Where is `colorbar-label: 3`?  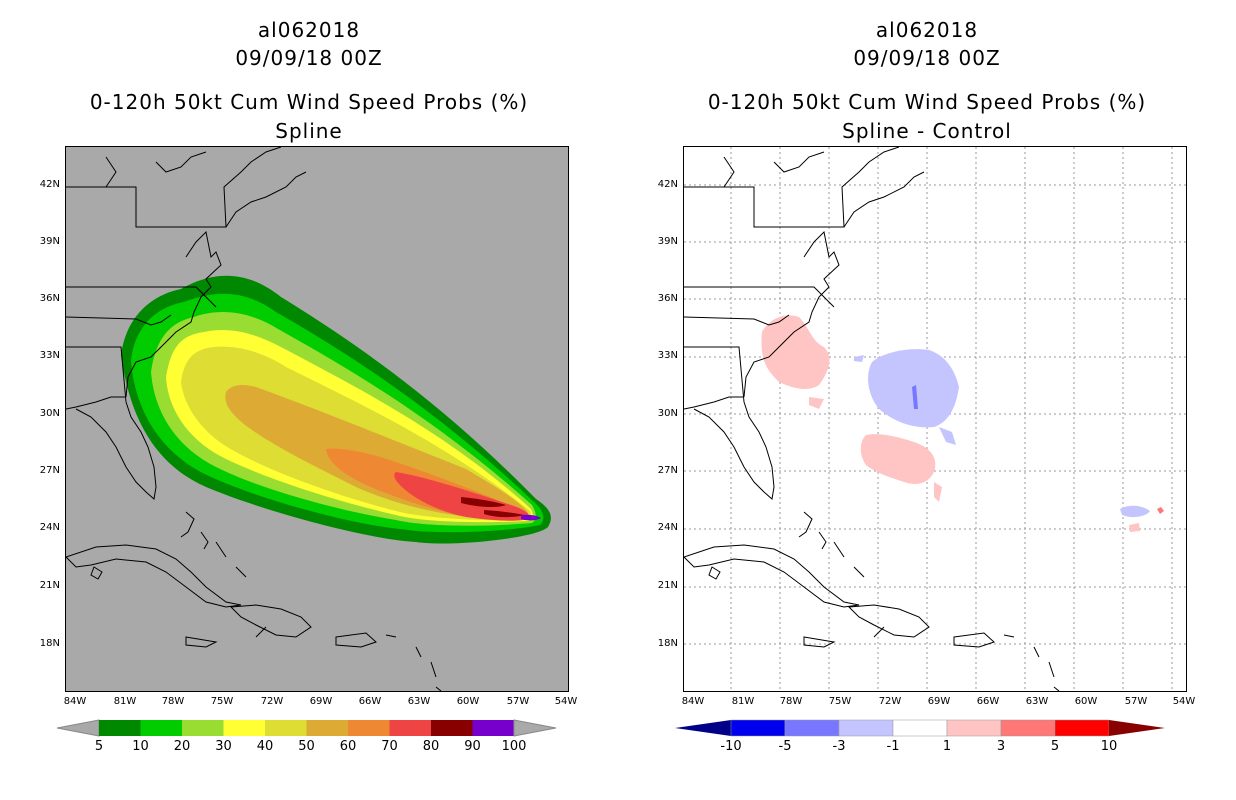
colorbar-label: 3 is located at coordinates (1001, 746).